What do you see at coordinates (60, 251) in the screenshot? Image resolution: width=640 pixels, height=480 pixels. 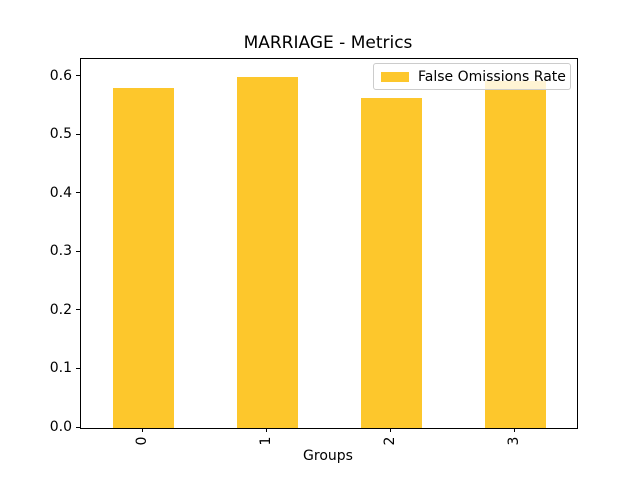 I see `y-tick-label: 0.3` at bounding box center [60, 251].